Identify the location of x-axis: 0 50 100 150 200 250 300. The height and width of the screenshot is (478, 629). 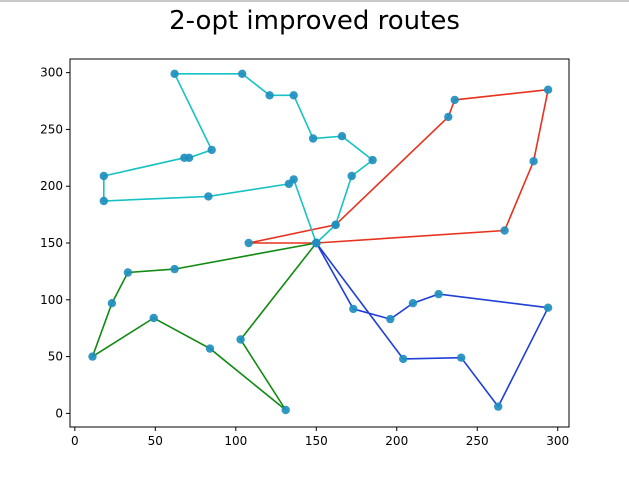
(320, 437).